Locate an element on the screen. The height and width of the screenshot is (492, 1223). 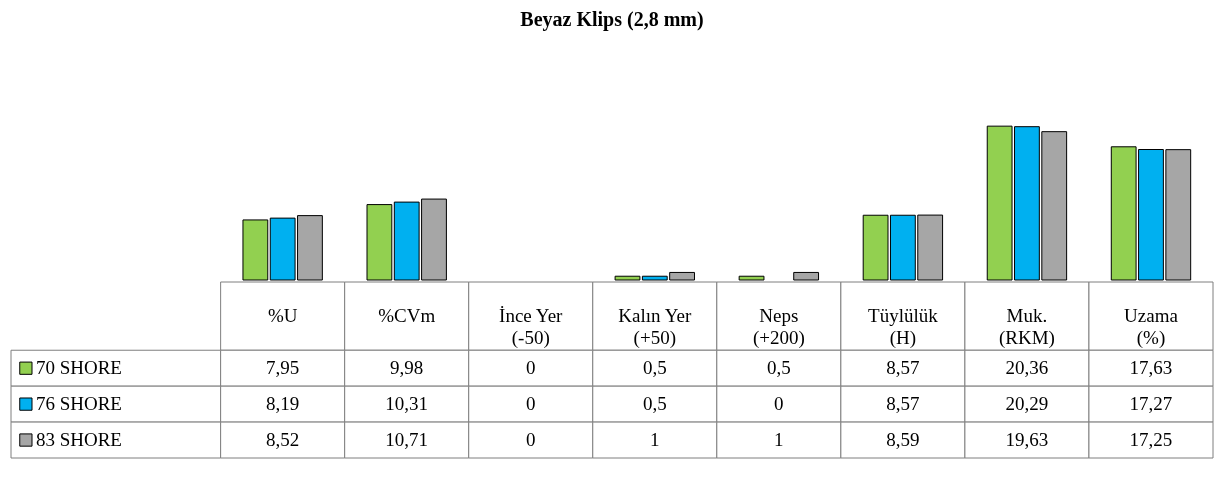
x-tick-label: Neps (+200) is located at coordinates (778, 327).